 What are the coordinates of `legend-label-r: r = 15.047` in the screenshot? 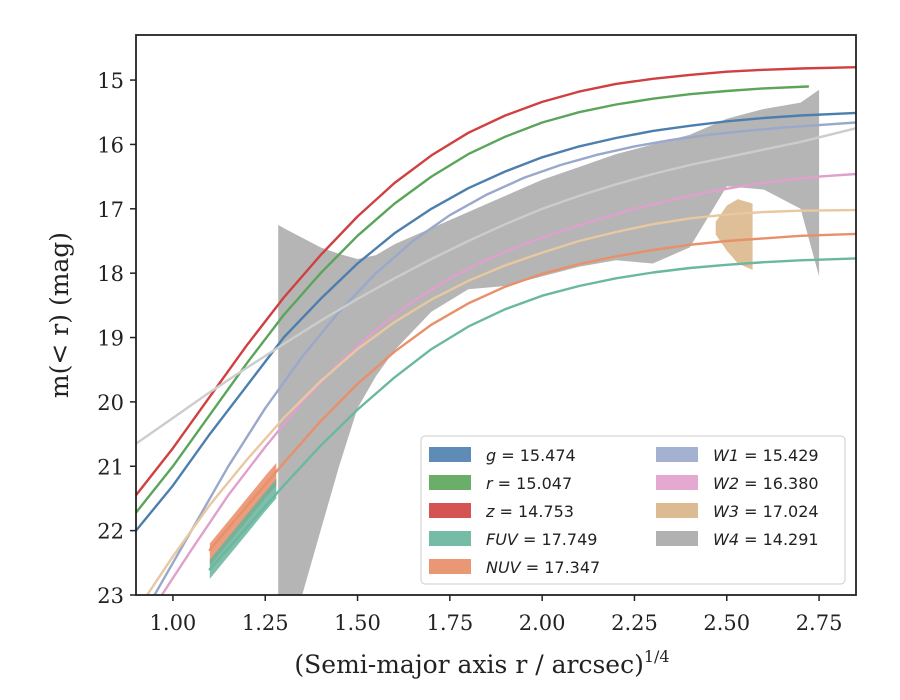 It's located at (529, 483).